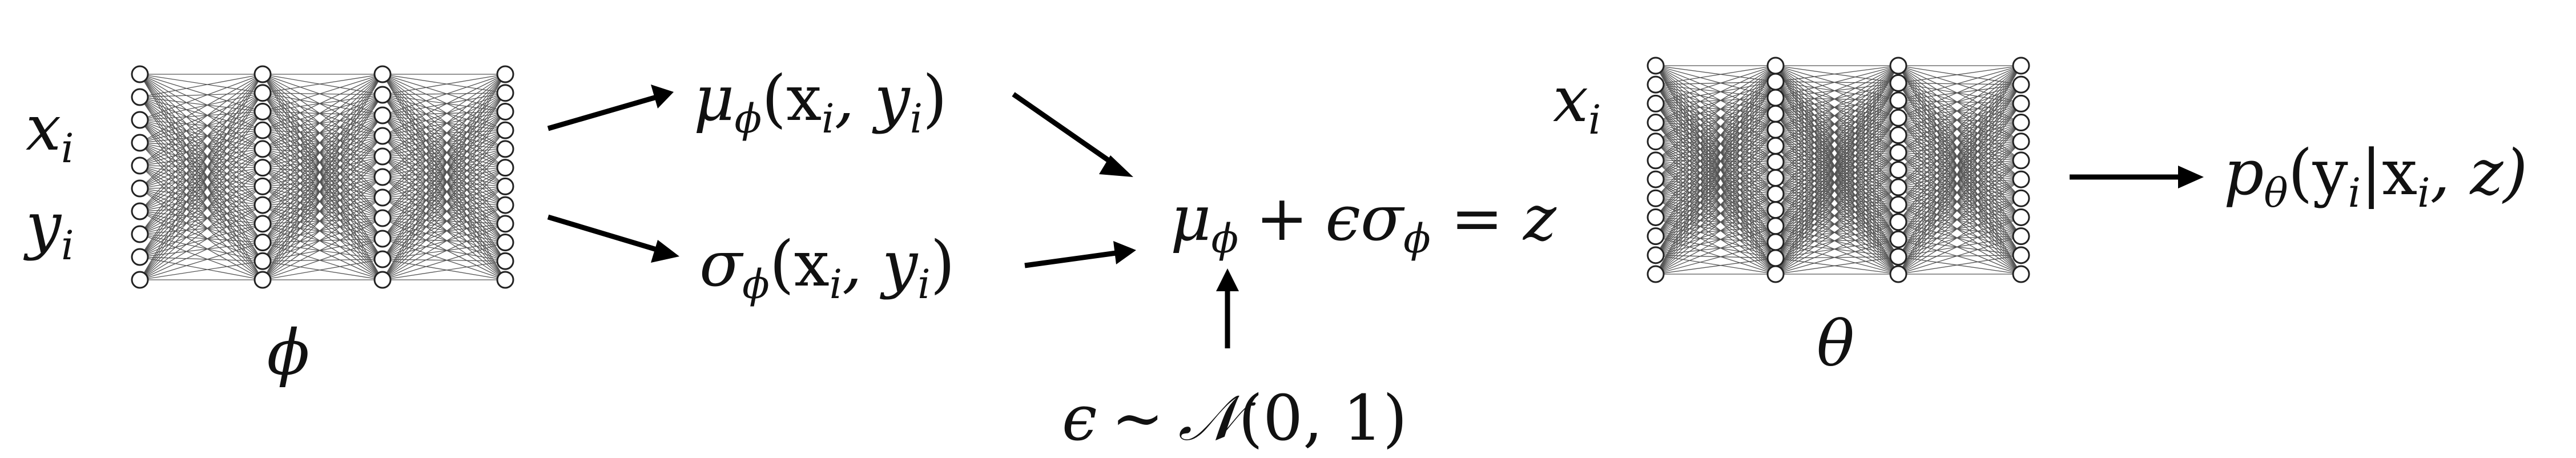 Image resolution: width=2576 pixels, height=458 pixels. Describe the element at coordinates (1835, 343) in the screenshot. I see `decoder-param-label: θ` at that location.